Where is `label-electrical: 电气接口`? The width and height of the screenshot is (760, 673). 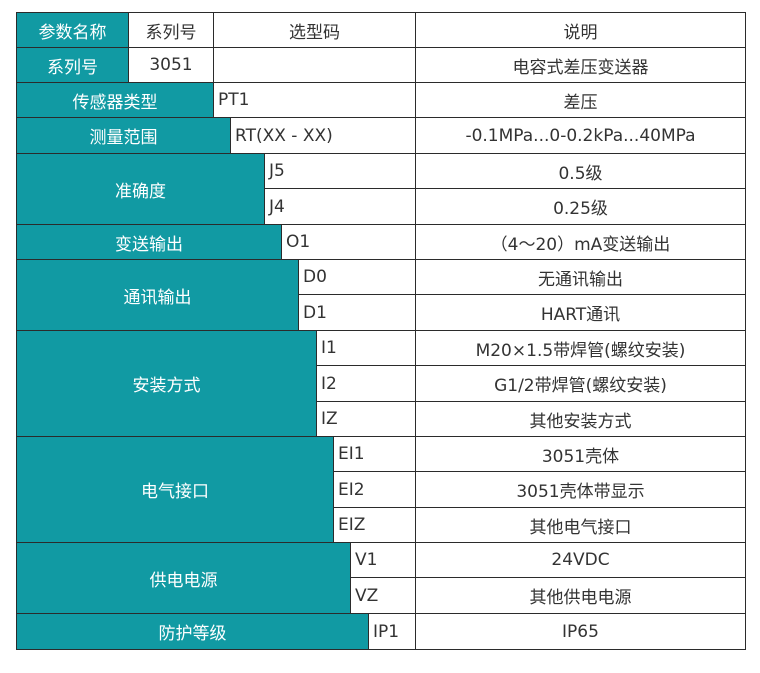
label-electrical: 电气接口 is located at coordinates (175, 490).